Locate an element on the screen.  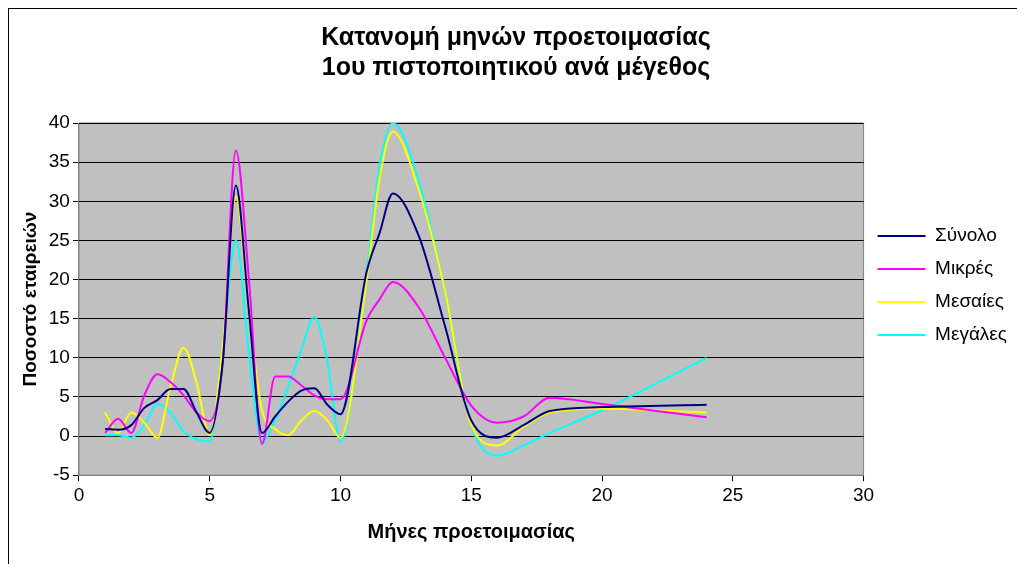
y-axis-title: Ποσοστό εταιρειών is located at coordinates (29, 299).